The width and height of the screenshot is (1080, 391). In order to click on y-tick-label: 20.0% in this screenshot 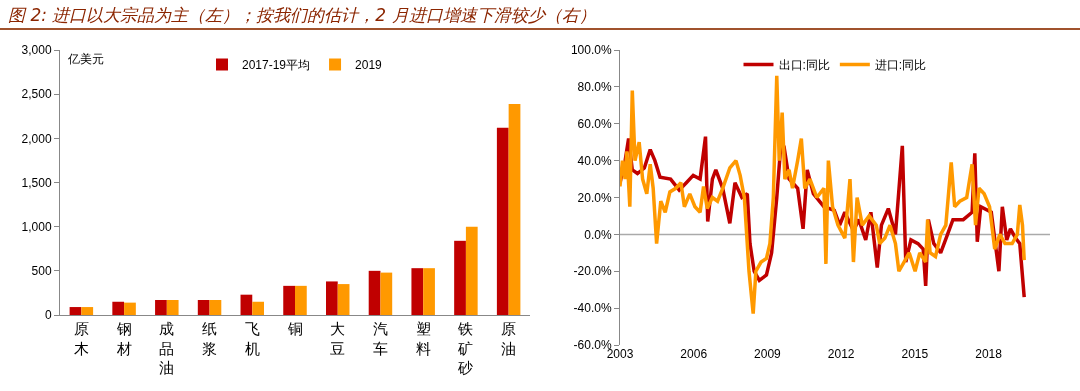, I will do `click(594, 197)`.